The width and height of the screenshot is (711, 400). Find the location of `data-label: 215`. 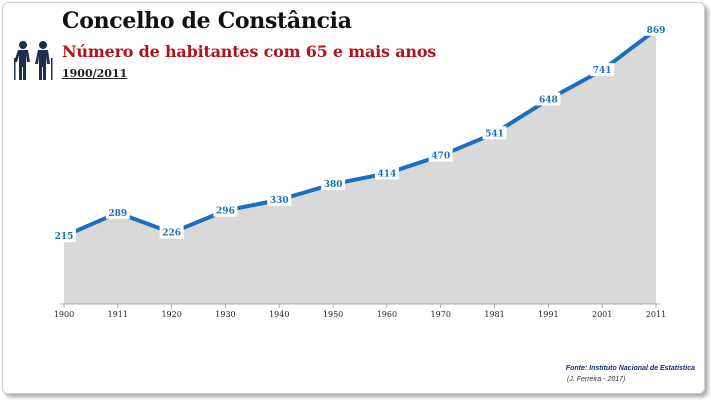

data-label: 215 is located at coordinates (64, 237).